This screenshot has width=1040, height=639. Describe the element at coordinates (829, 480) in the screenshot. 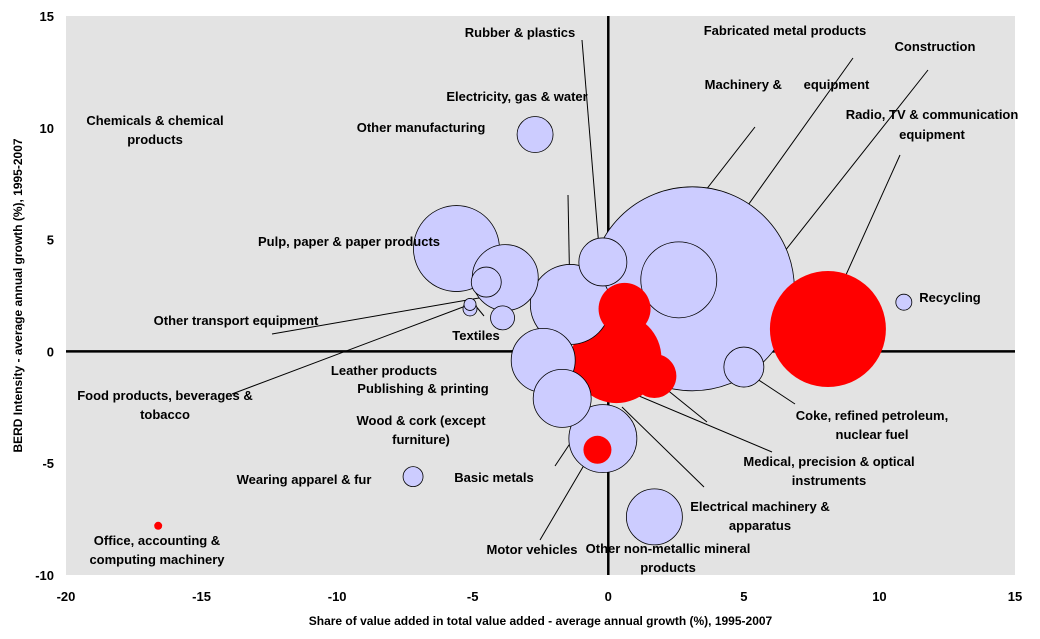

I see `bubble-label-line: instruments` at that location.